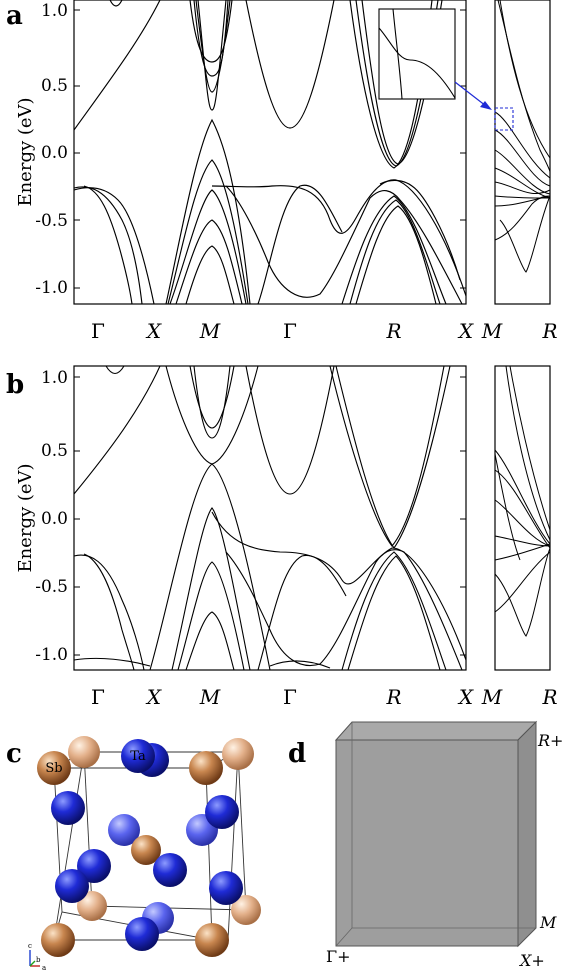 This screenshot has width=564, height=974. I want to click on sb-label: Sb, so click(53, 768).